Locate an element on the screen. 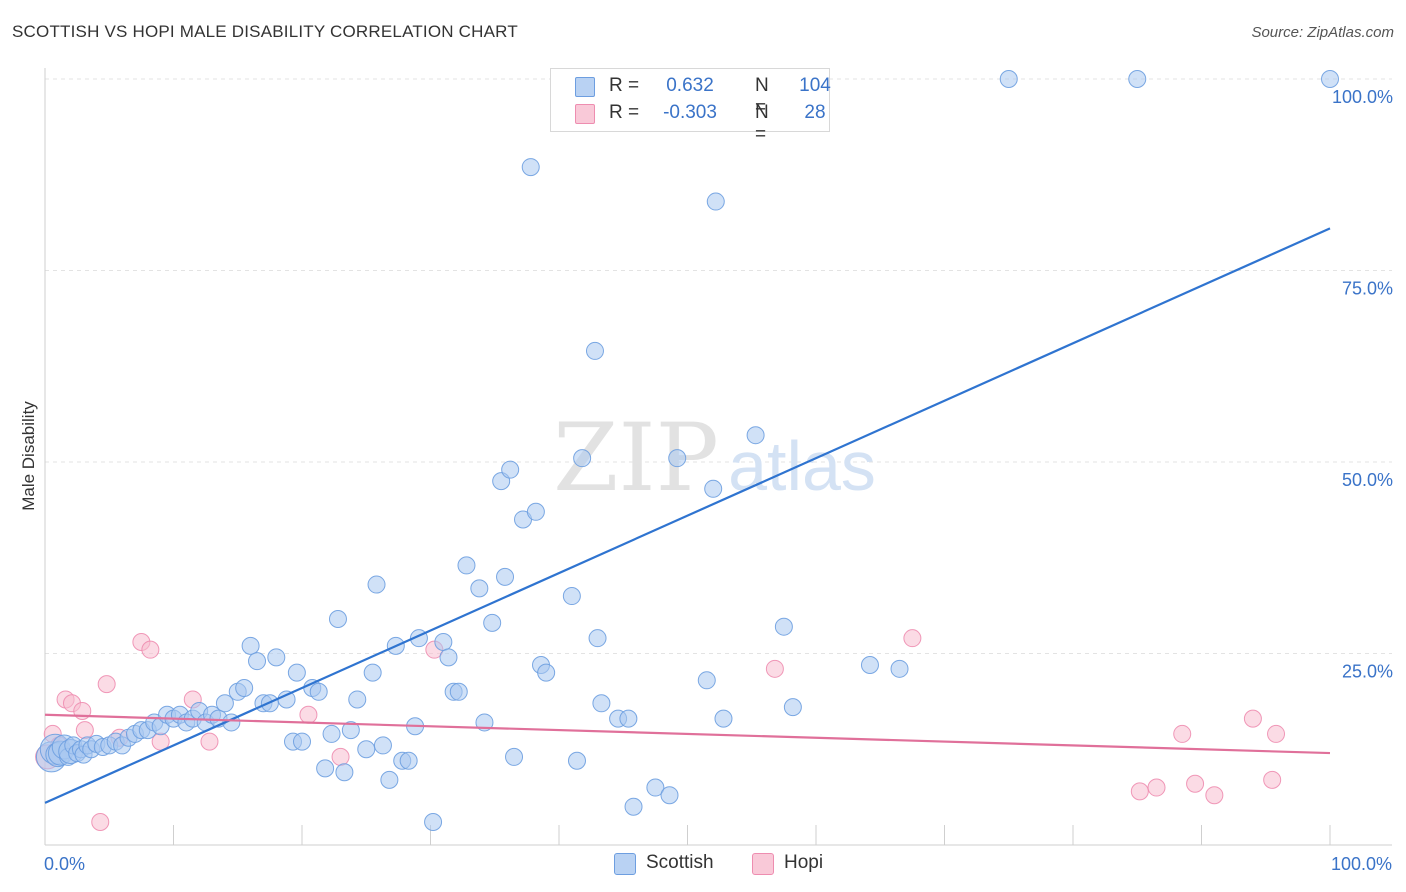  y-axis-label: Male Disability is located at coordinates (28, 456).